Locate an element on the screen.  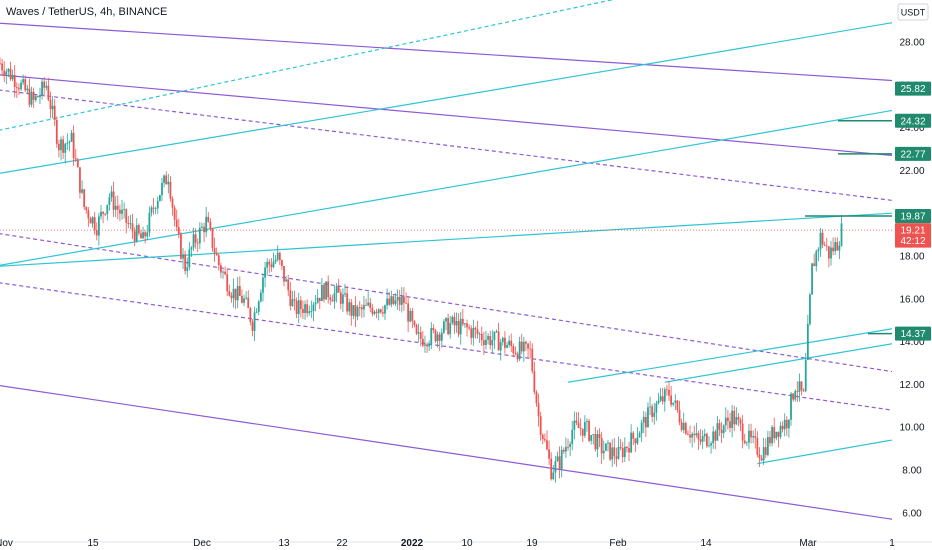
price-tag-label: 42:12 is located at coordinates (912, 241).